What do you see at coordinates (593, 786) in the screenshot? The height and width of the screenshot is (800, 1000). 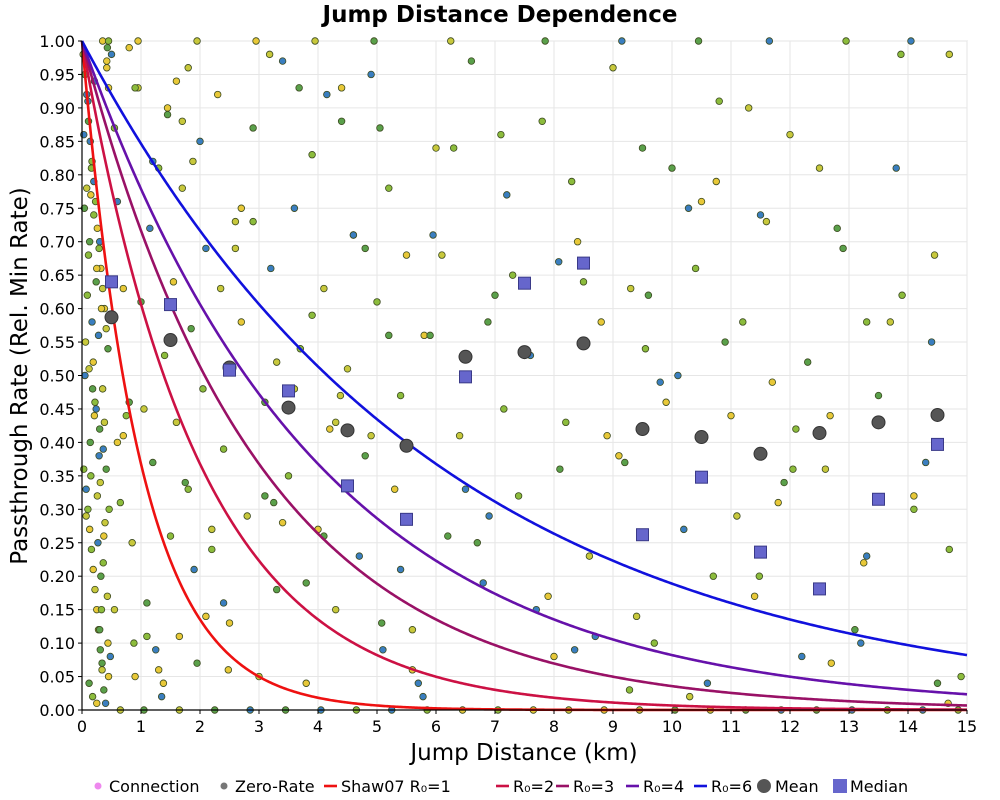 I see `legend-label: R₀=3` at bounding box center [593, 786].